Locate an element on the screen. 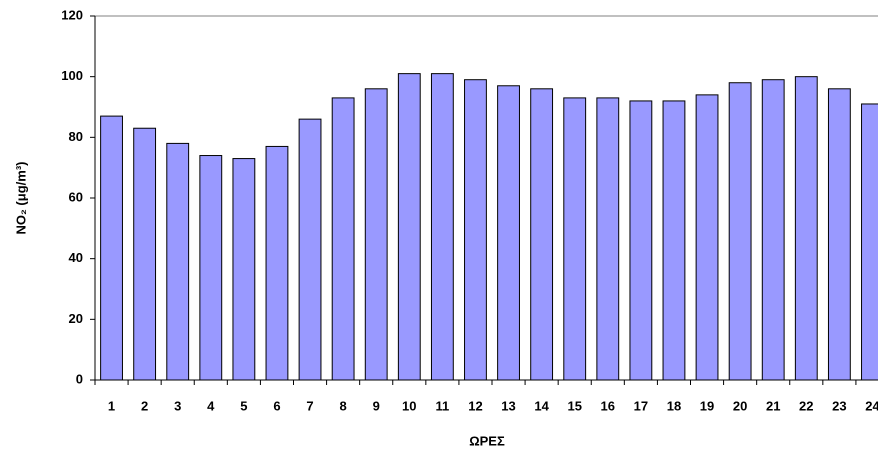 This screenshot has height=457, width=878. y-tick-label: 120 is located at coordinates (72, 14).